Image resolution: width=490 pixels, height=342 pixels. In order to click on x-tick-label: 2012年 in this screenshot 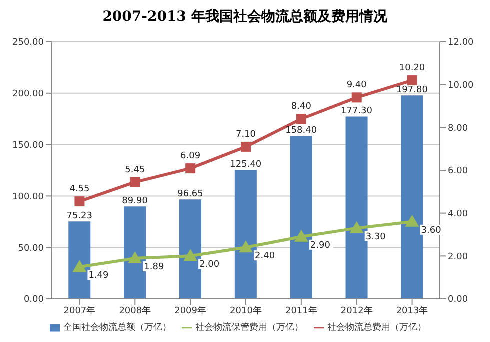, I will do `click(356, 310)`.